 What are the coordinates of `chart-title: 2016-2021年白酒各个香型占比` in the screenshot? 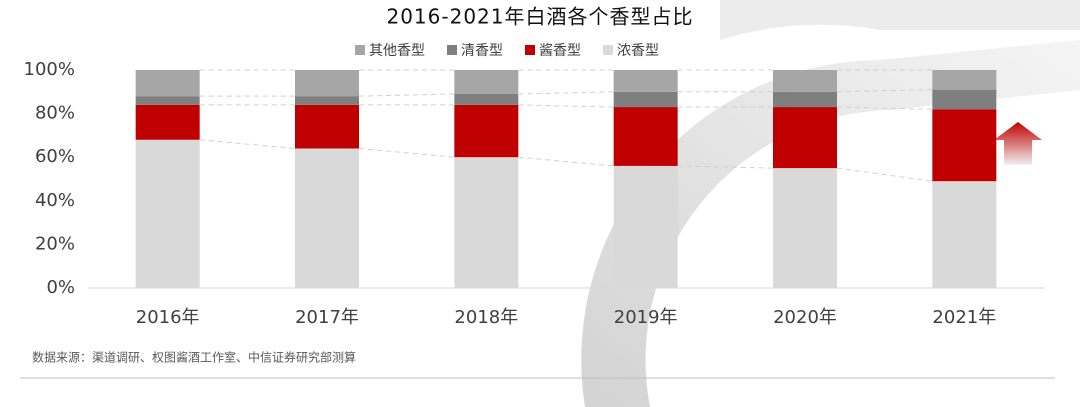 It's located at (539, 17).